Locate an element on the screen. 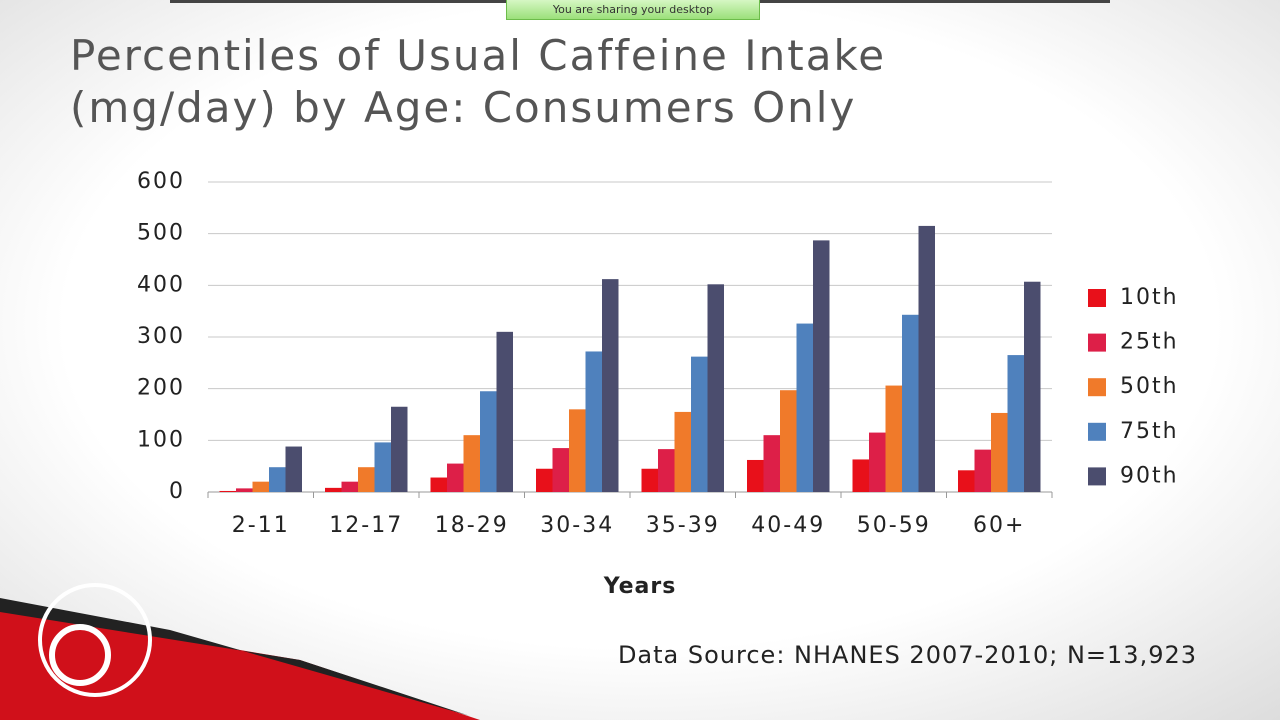 Image resolution: width=1280 pixels, height=720 pixels. y-tick-label: 100 is located at coordinates (161, 439).